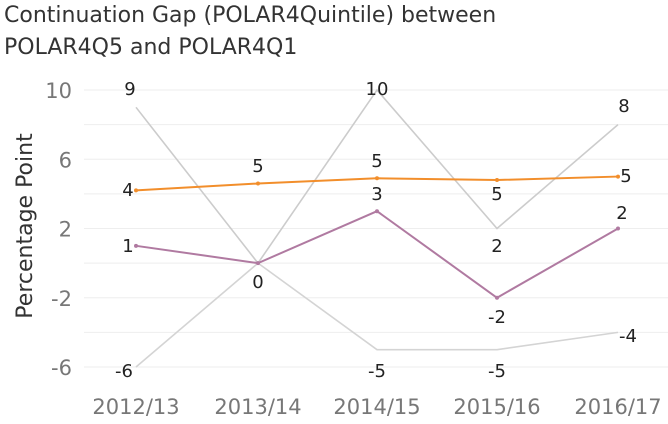 The width and height of the screenshot is (668, 424). What do you see at coordinates (617, 407) in the screenshot?
I see `x-tick-label: 2016/17` at bounding box center [617, 407].